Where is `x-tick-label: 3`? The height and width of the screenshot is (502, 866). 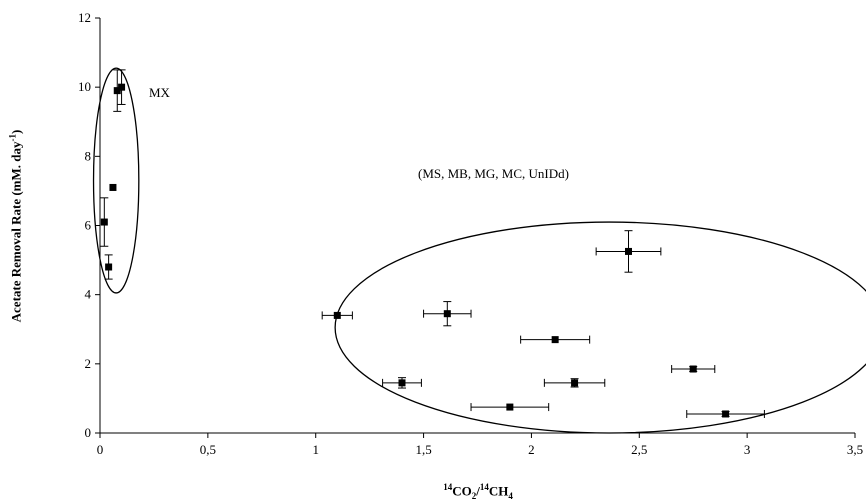
x-tick-label: 3 is located at coordinates (747, 449).